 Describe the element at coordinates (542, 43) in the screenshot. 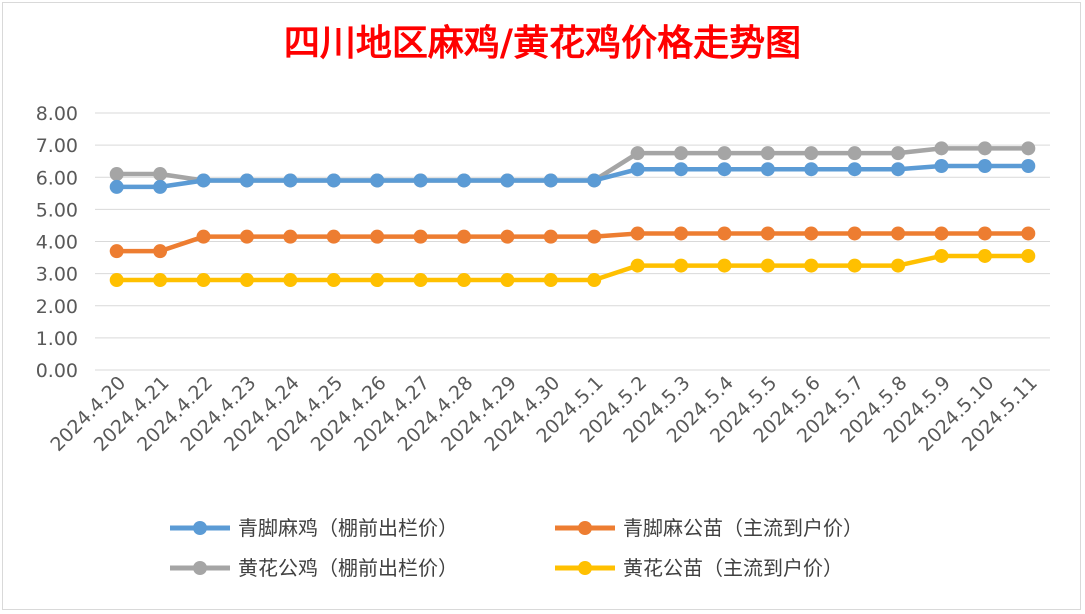

I see `chart-title: 四川地区麻鸡/黄花鸡价格走势图` at that location.